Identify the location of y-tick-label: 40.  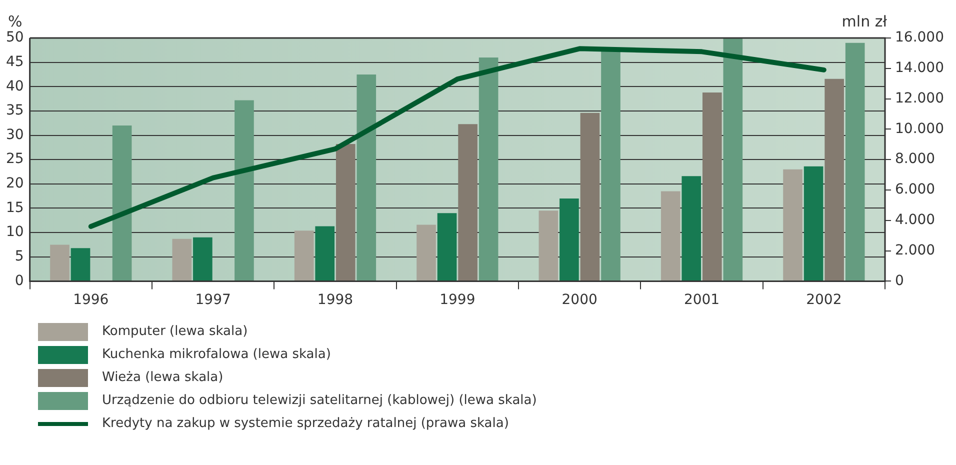
(15, 86).